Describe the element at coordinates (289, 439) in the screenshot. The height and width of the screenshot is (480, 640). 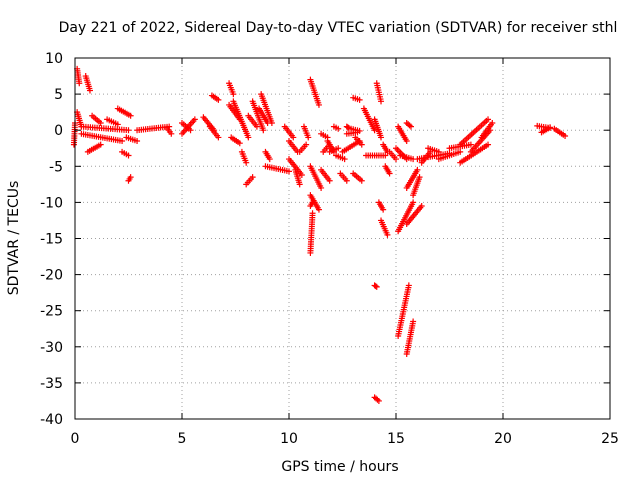
I see `x-tick-label: 10` at that location.